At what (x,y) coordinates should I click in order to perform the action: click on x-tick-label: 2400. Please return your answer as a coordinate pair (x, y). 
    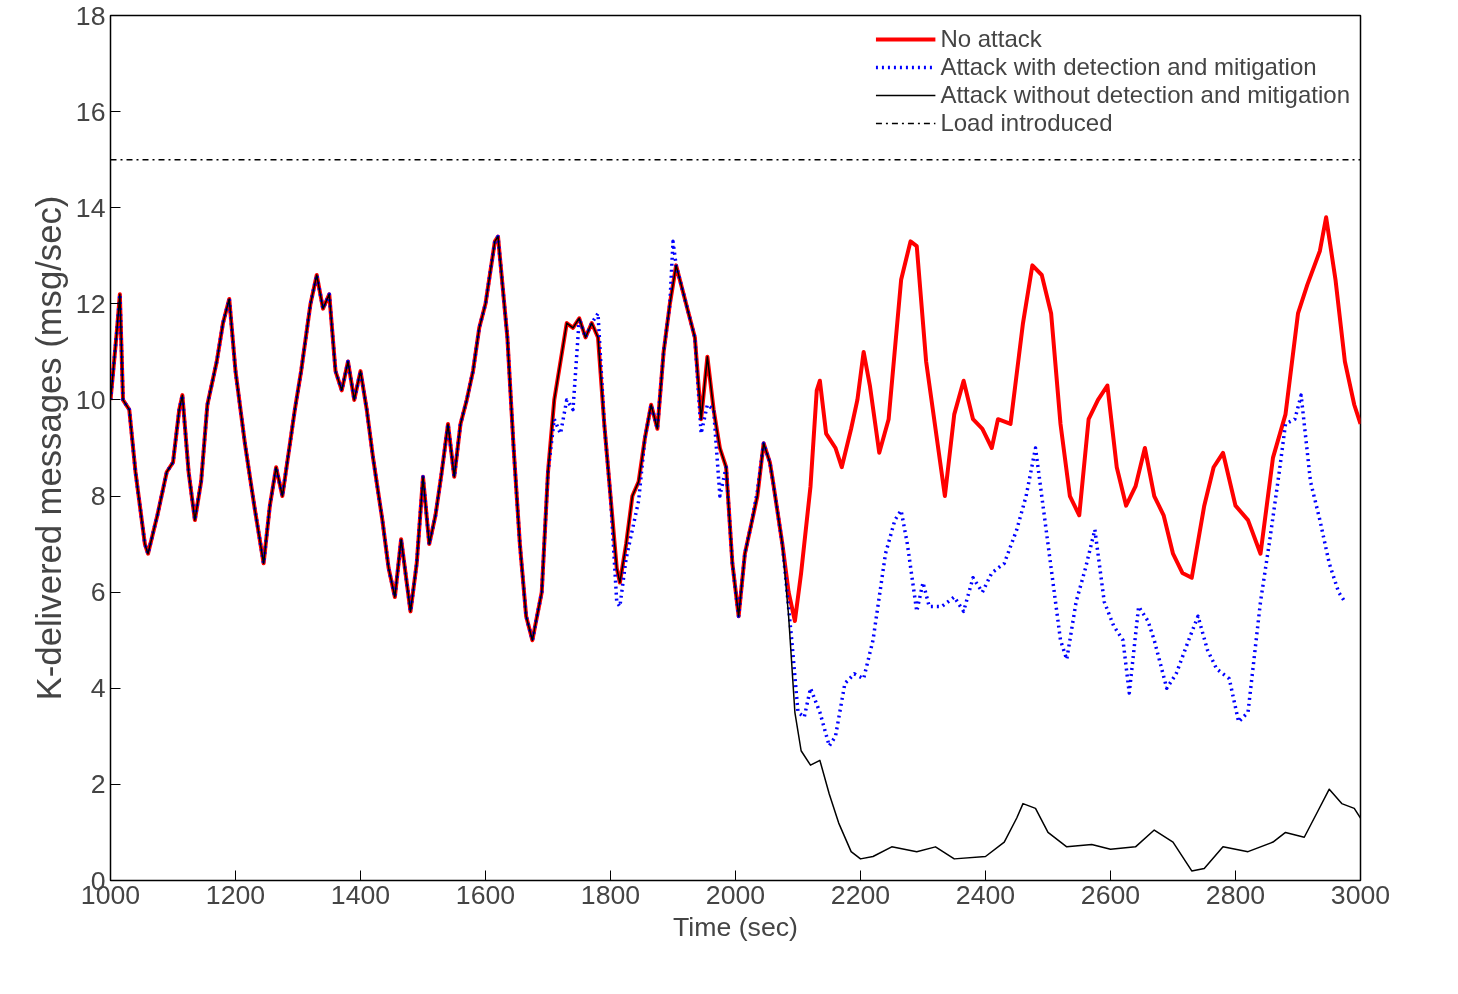
    Looking at the image, I should click on (985, 894).